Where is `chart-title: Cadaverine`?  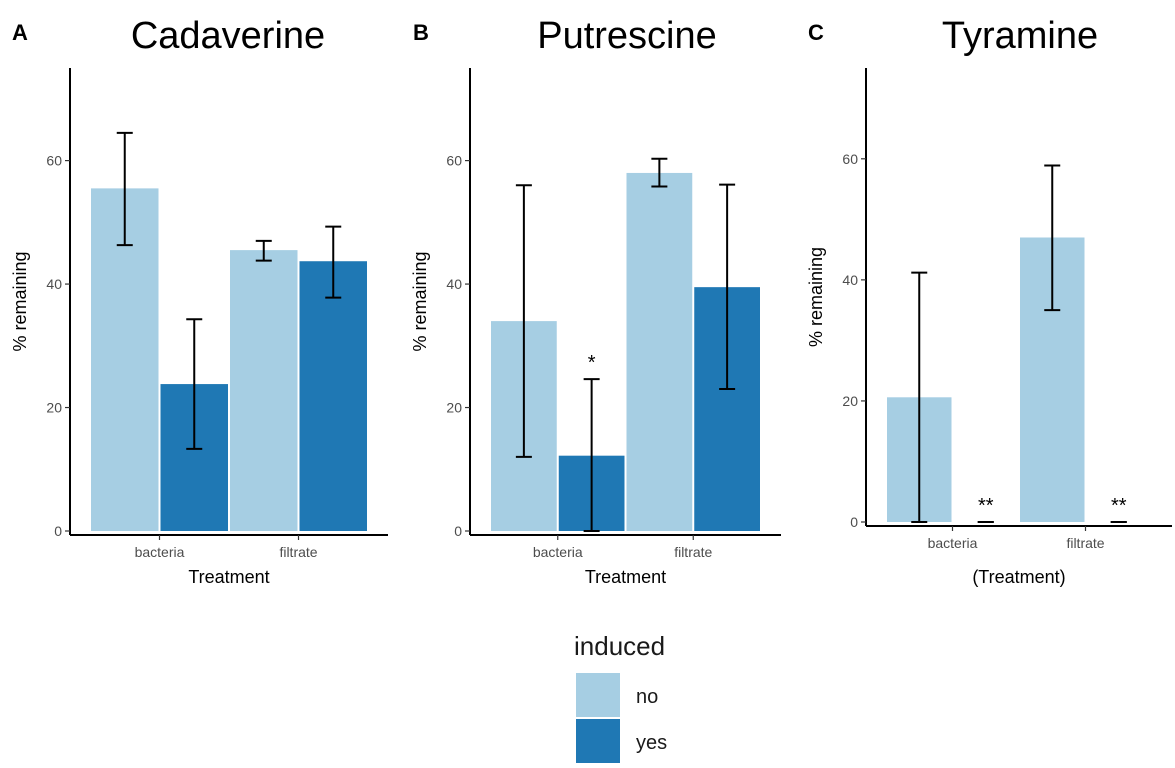
chart-title: Cadaverine is located at coordinates (228, 36).